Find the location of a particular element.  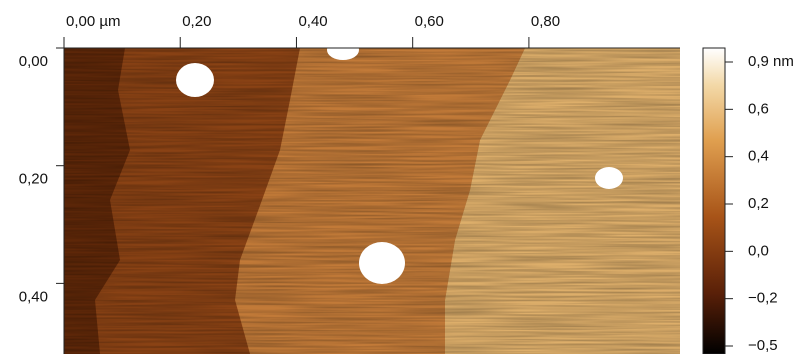

colorbar is located at coordinates (714, 201).